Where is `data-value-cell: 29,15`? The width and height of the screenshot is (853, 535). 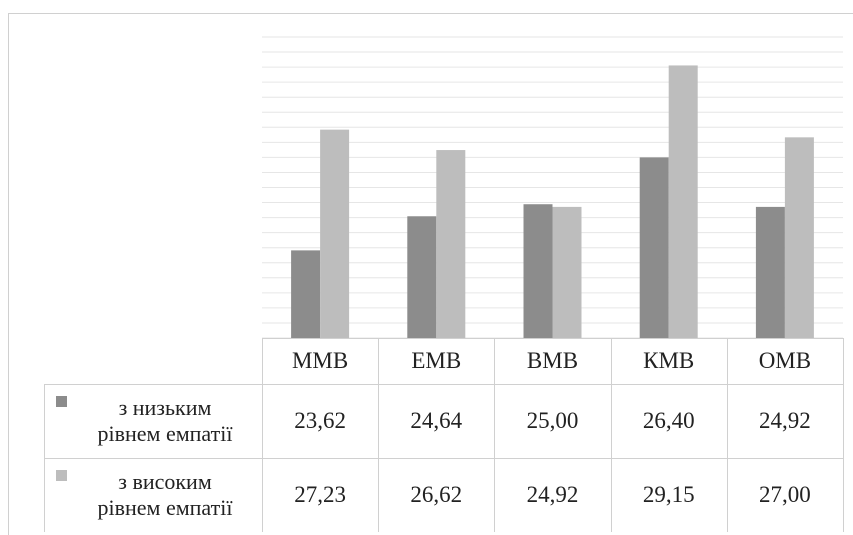
data-value-cell: 29,15 is located at coordinates (668, 494).